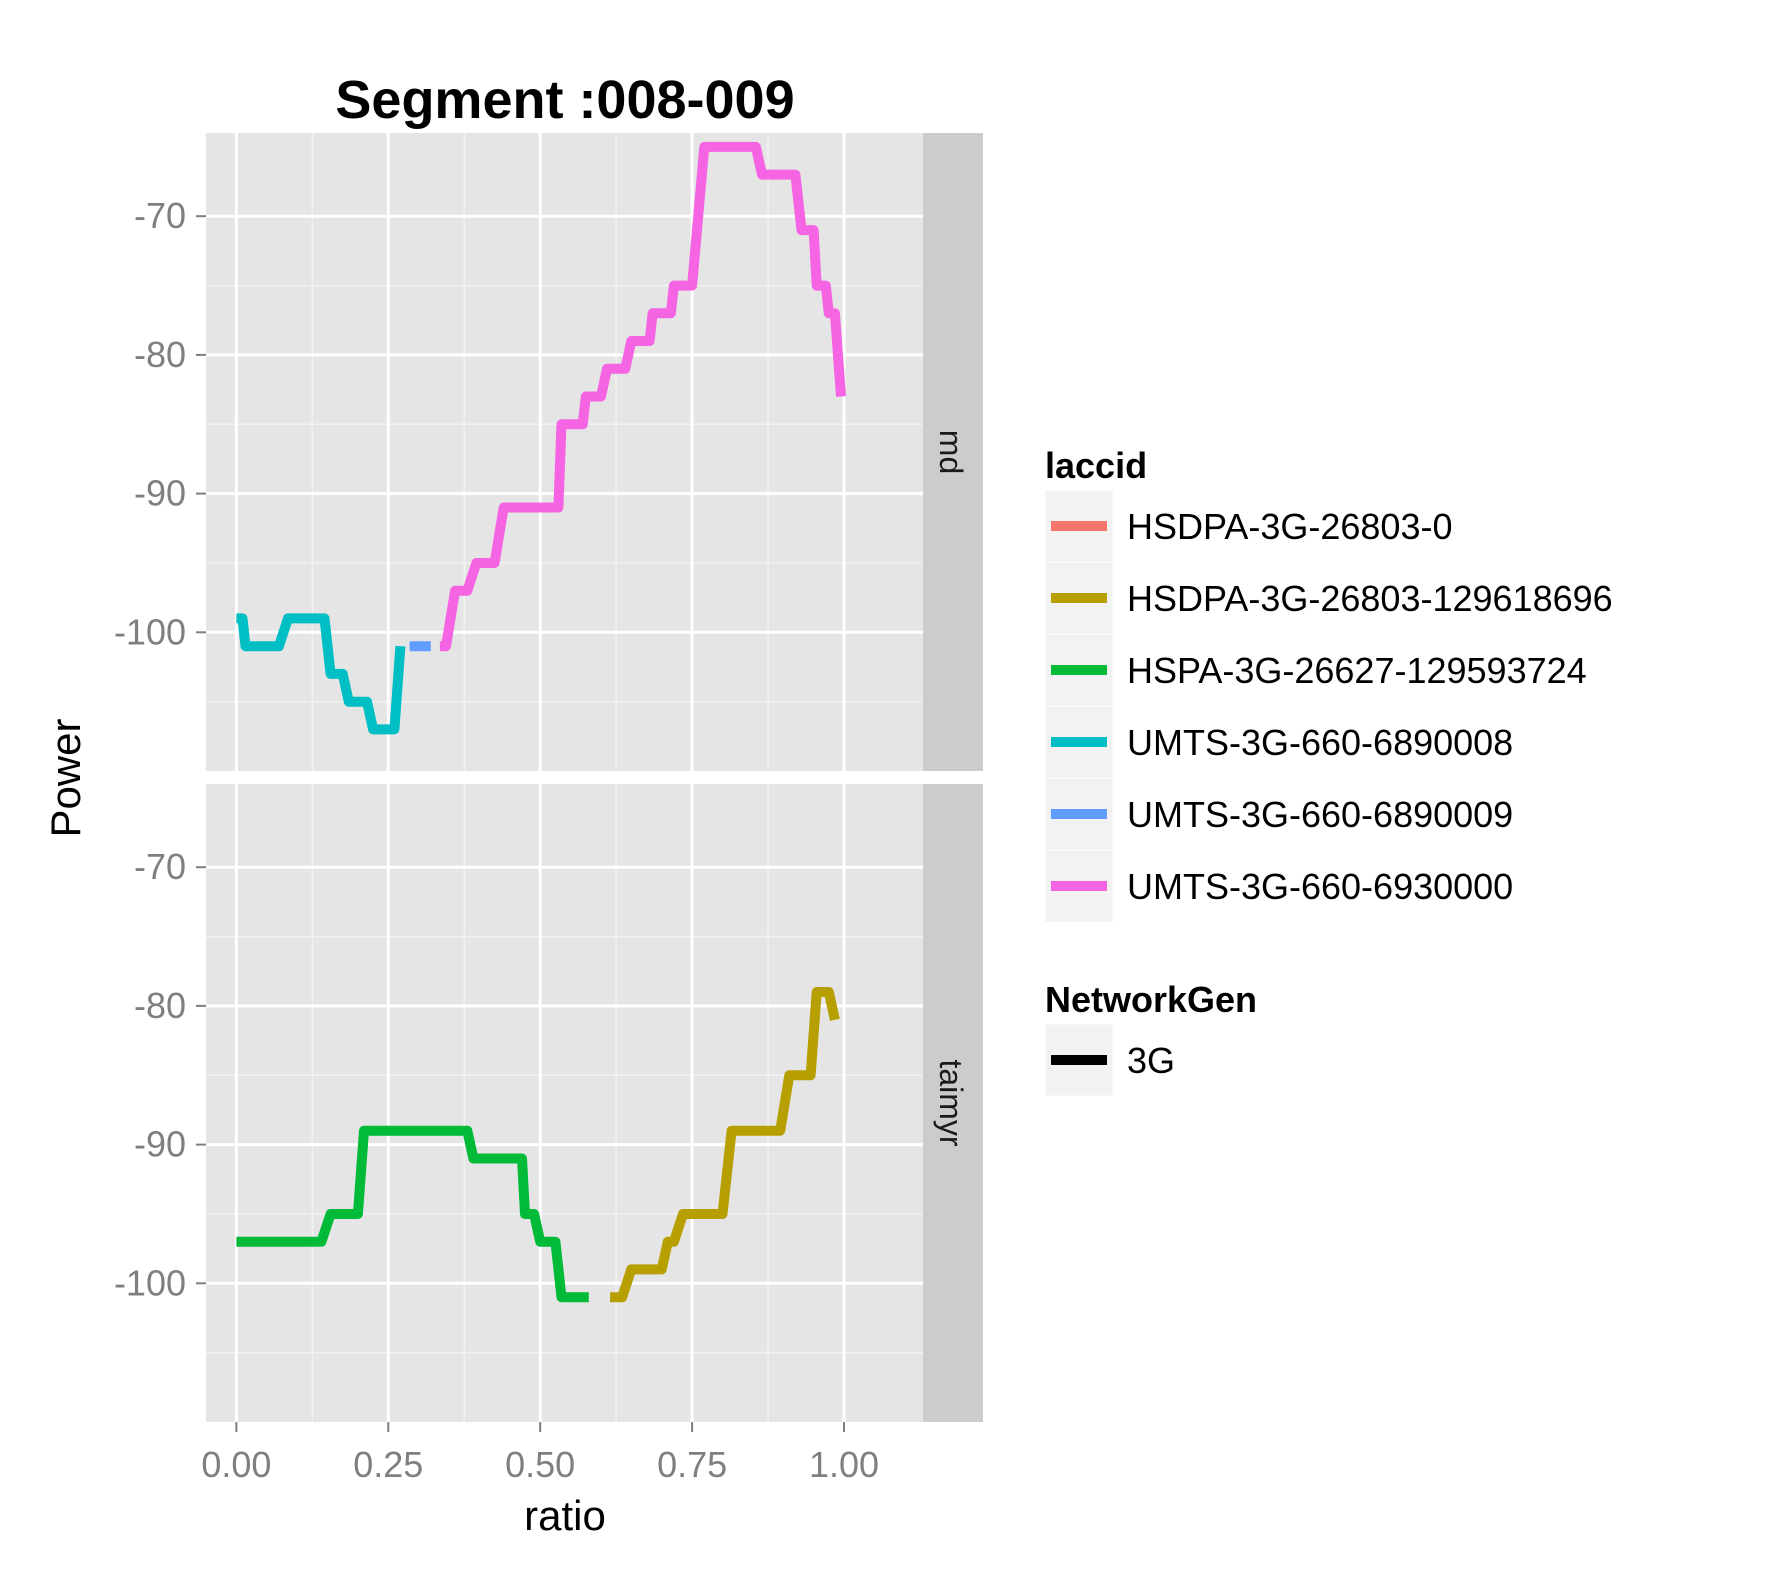  I want to click on legend-entry-label: HSPA-3G-26627-129593724, so click(1357, 670).